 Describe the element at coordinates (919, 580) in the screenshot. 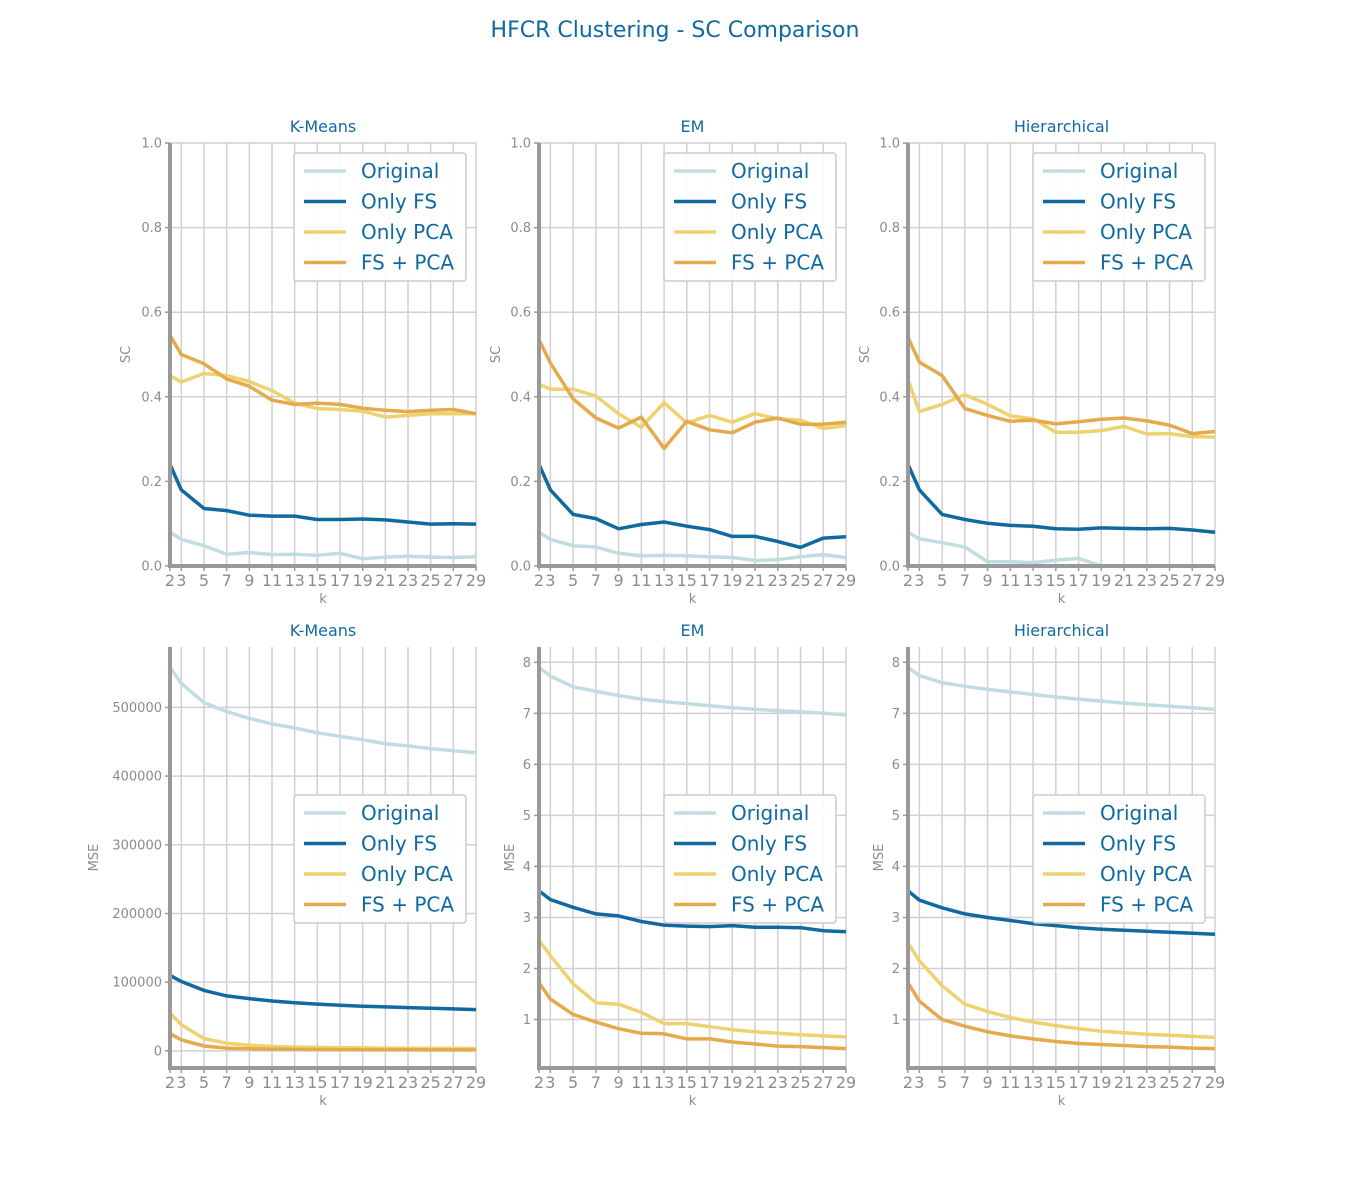

I see `x-tick-label: 3` at that location.